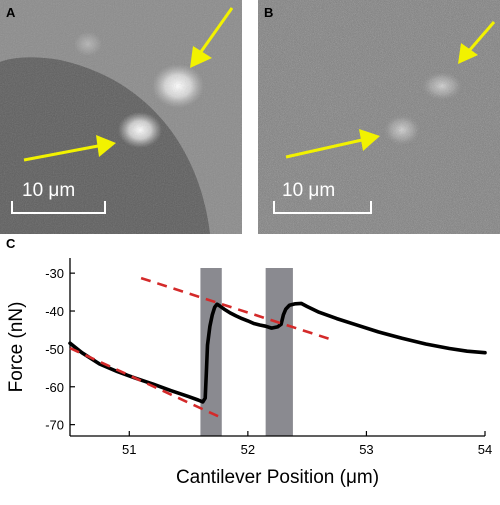  Describe the element at coordinates (11, 12) in the screenshot. I see `panel-label-a: A` at that location.